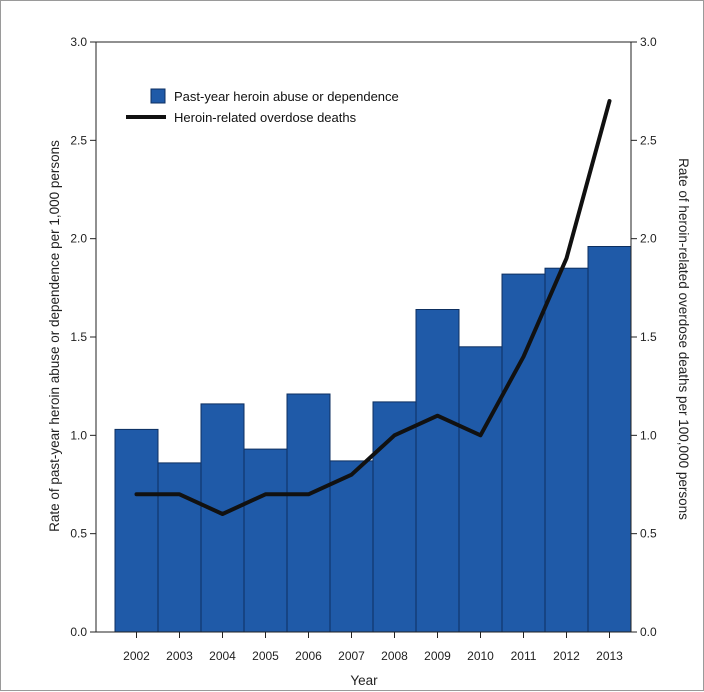 This screenshot has width=704, height=692. Describe the element at coordinates (222, 518) in the screenshot. I see `bar-2004` at that location.